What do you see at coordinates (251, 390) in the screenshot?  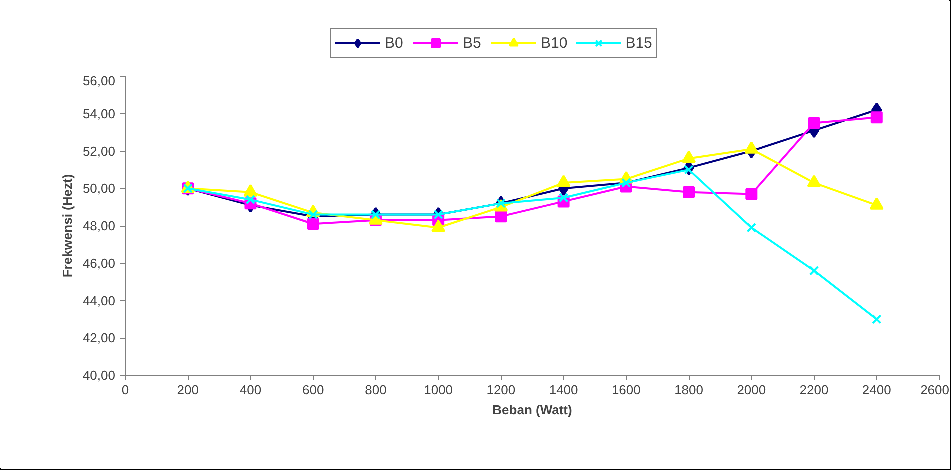 I see `x-tick-label: 400` at bounding box center [251, 390].